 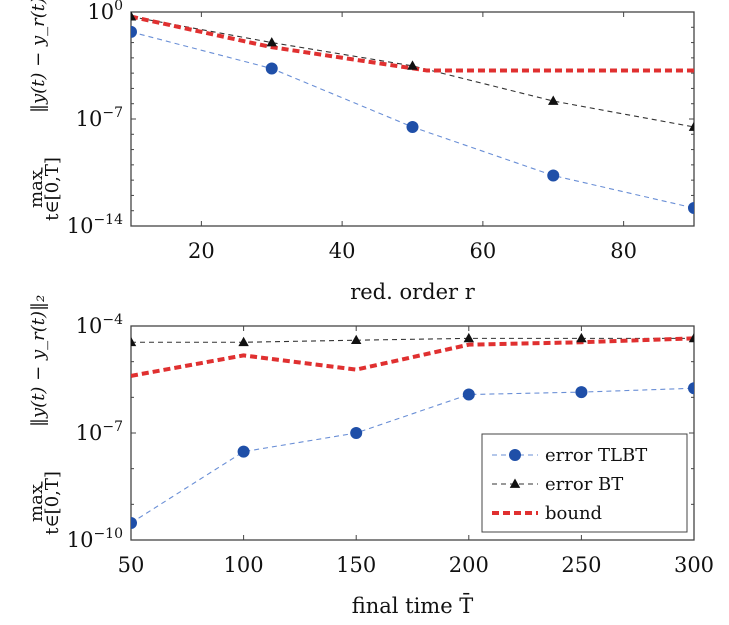 What do you see at coordinates (105, 12) in the screenshot?
I see `y-tick-label: 100` at bounding box center [105, 12].